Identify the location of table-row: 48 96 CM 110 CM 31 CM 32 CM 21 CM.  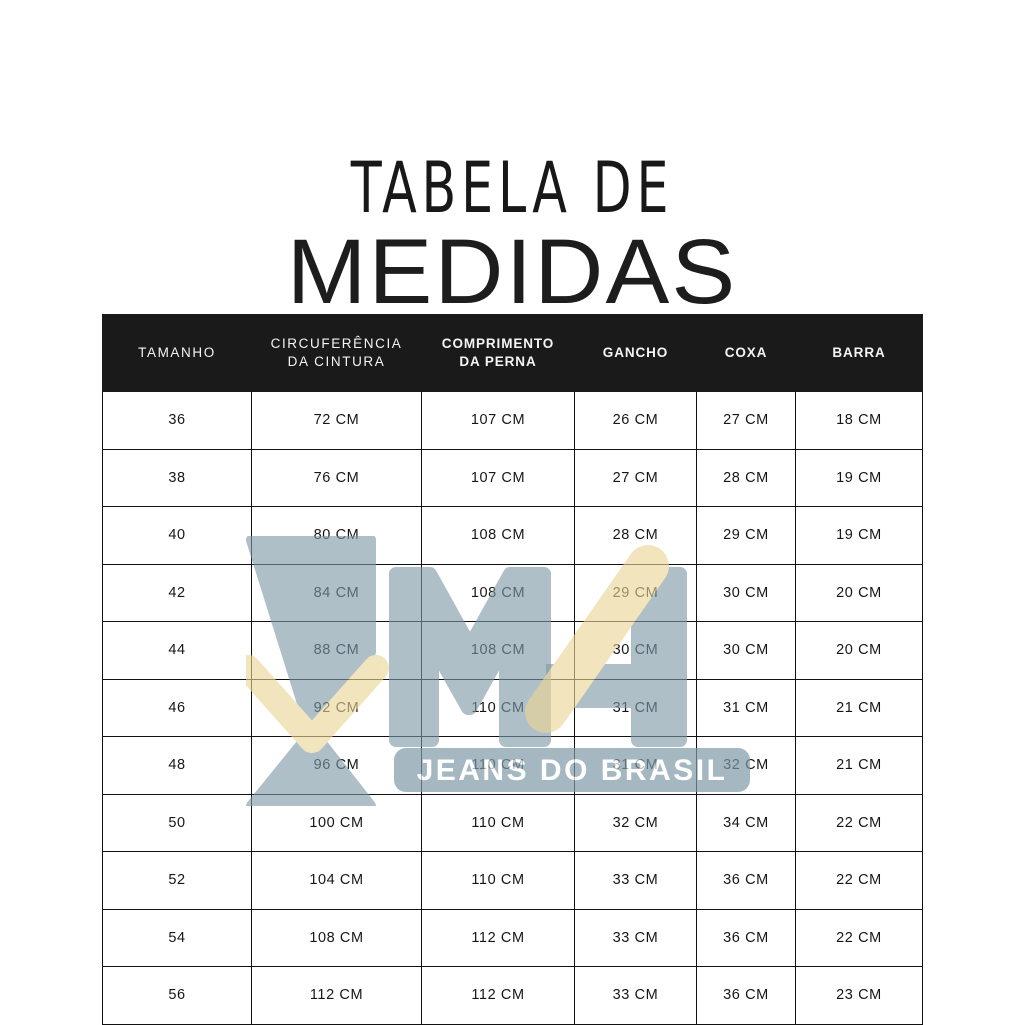
(512, 765).